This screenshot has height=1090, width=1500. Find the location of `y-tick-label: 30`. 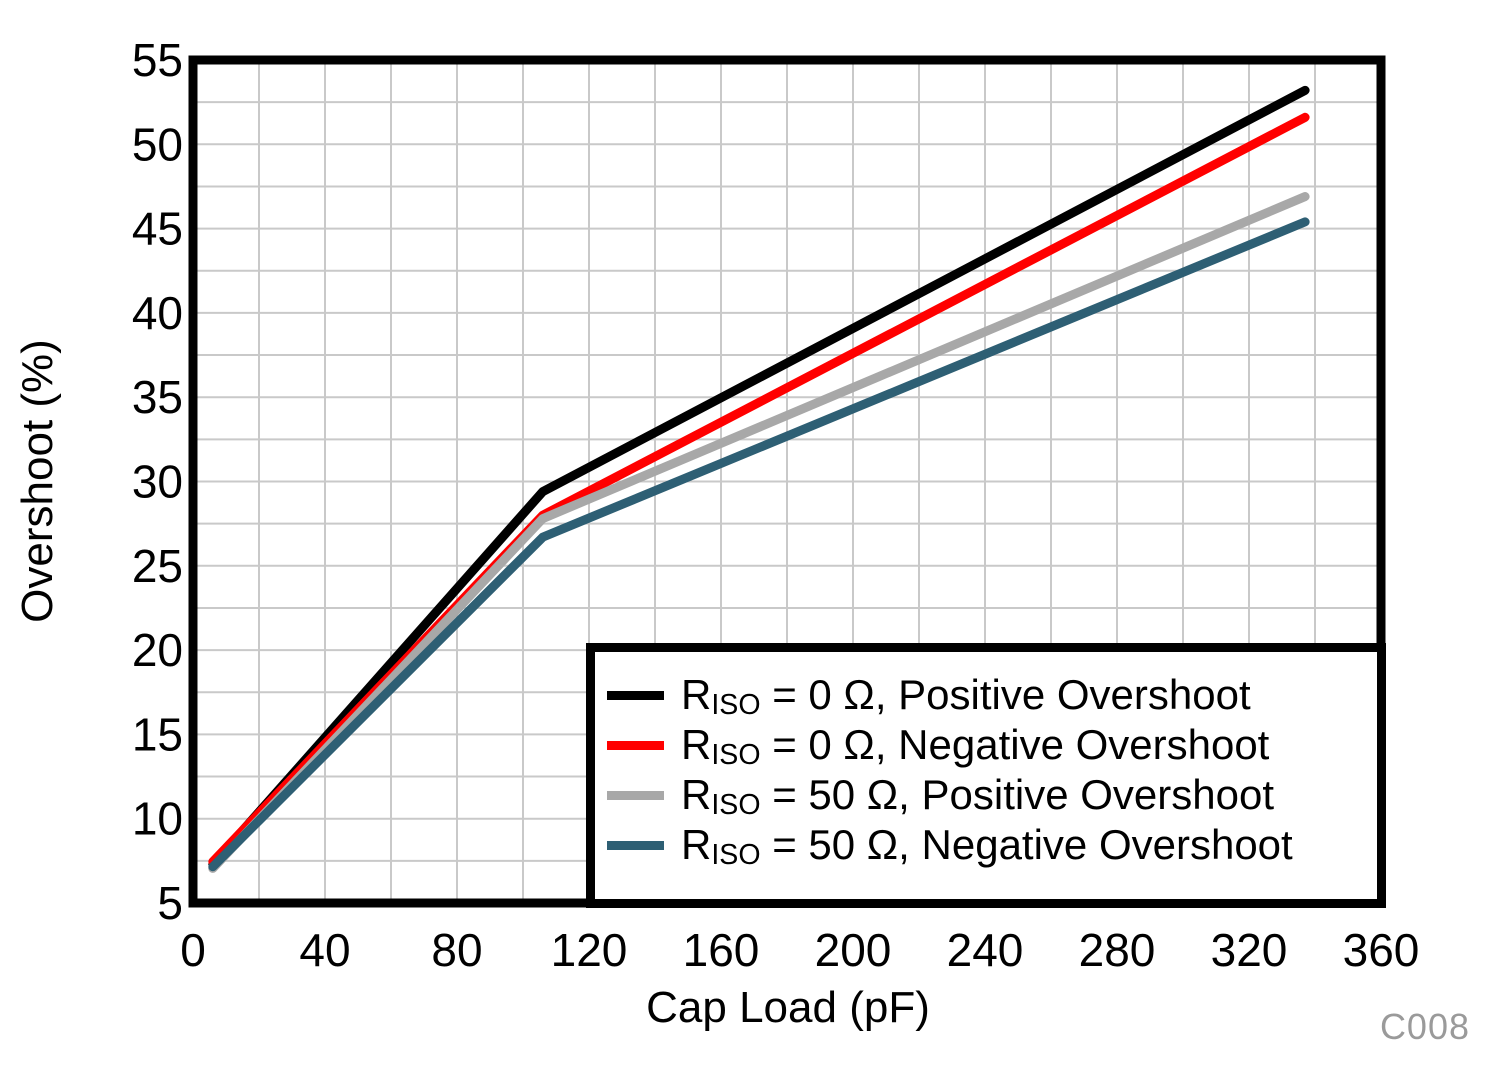

y-tick-label: 30 is located at coordinates (157, 482).